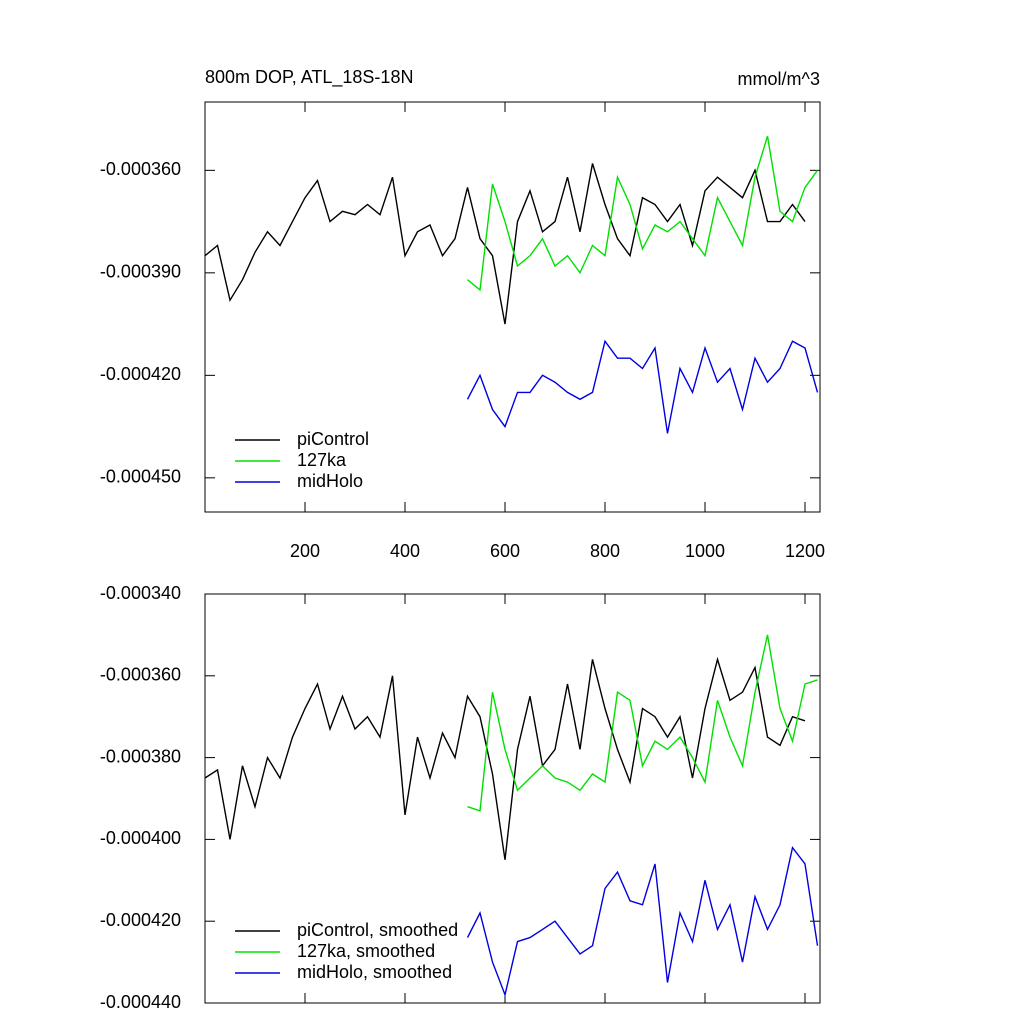 This screenshot has height=1024, width=1024. I want to click on x-tick-label: 1000, so click(705, 551).